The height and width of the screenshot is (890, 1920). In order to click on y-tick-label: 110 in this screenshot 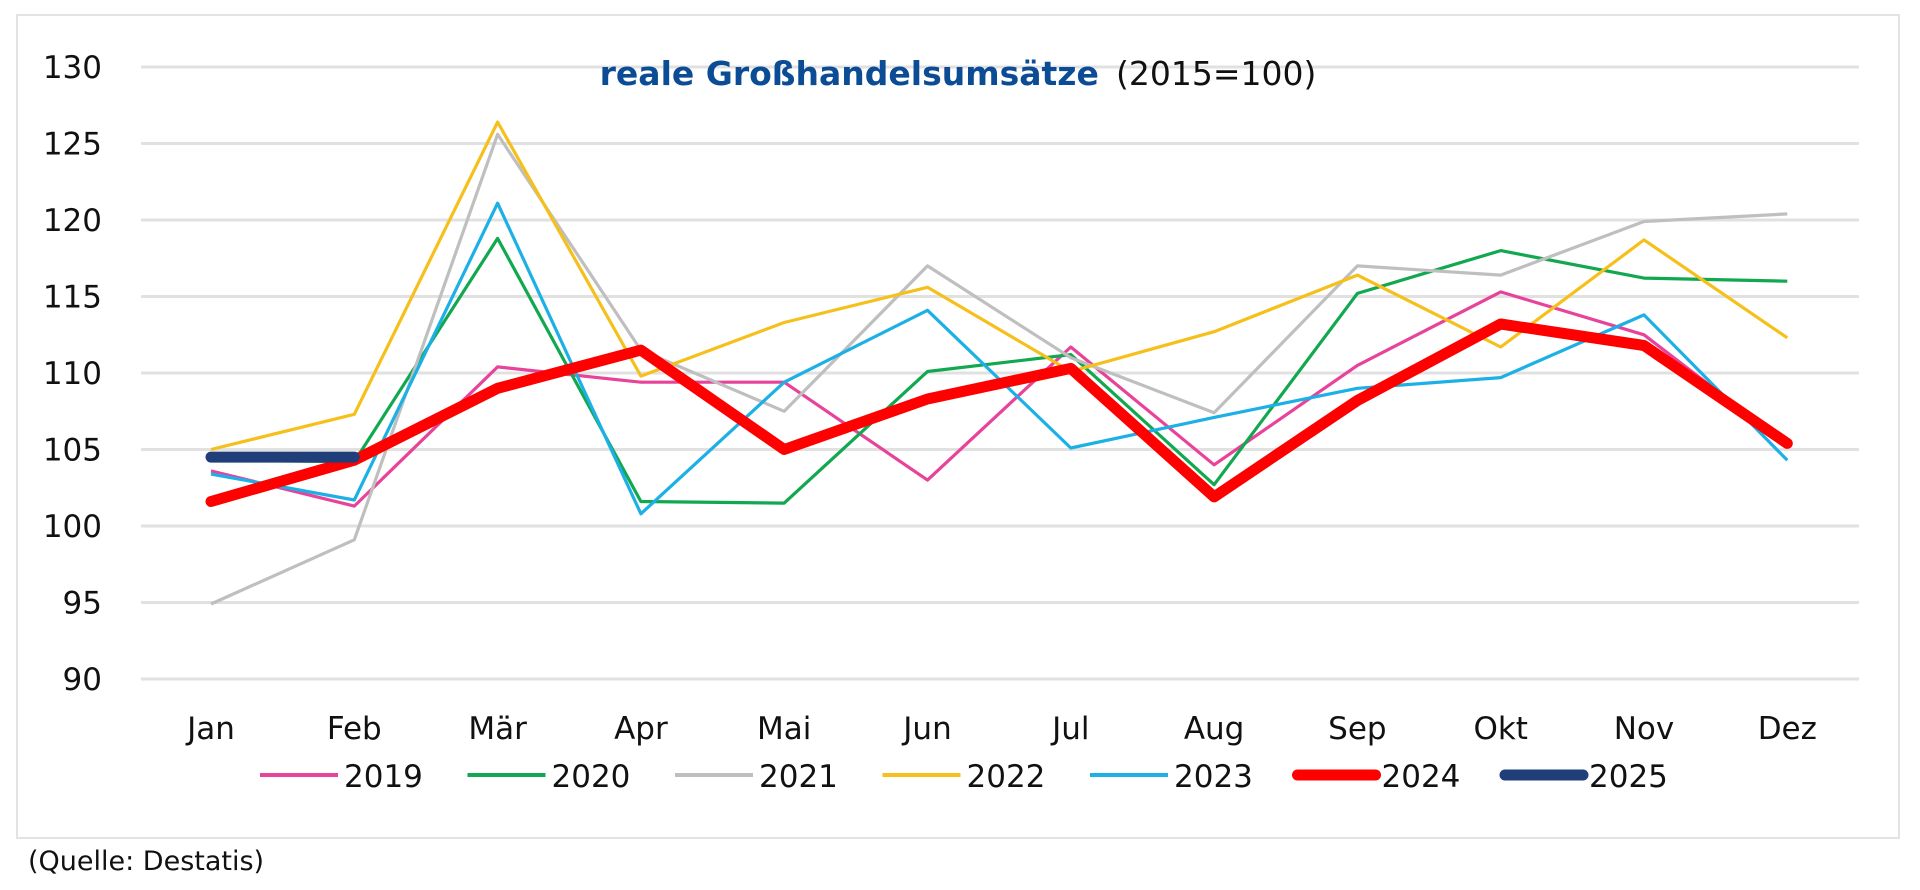, I will do `click(72, 374)`.